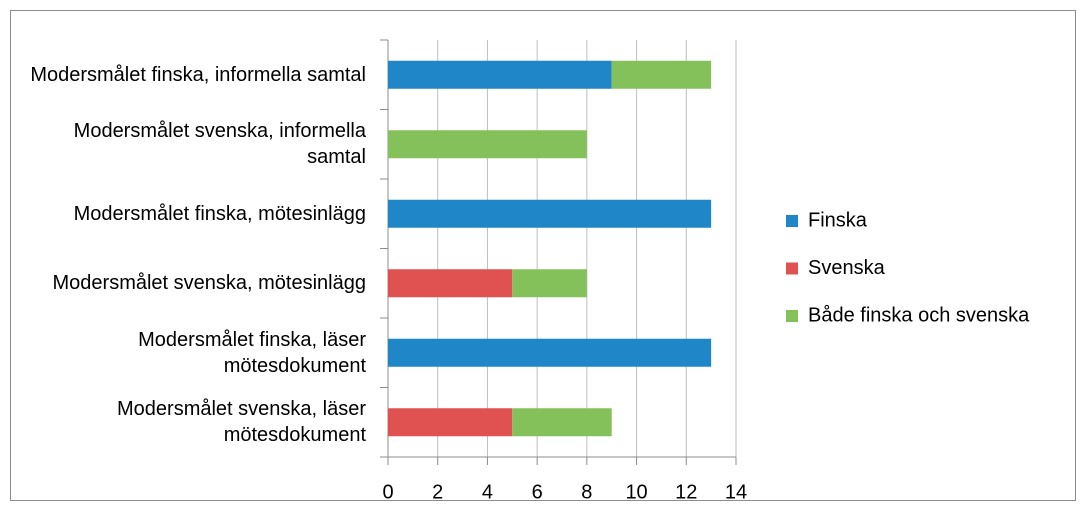  I want to click on x-tick-label: 8, so click(586, 492).